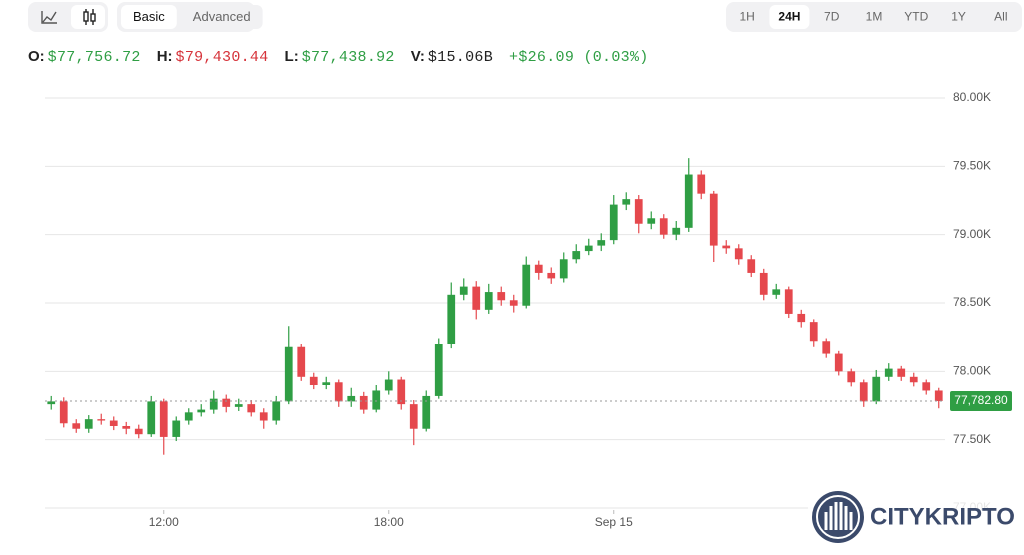 The height and width of the screenshot is (555, 1024). What do you see at coordinates (348, 57) in the screenshot?
I see `stat-value: $77,438.92` at bounding box center [348, 57].